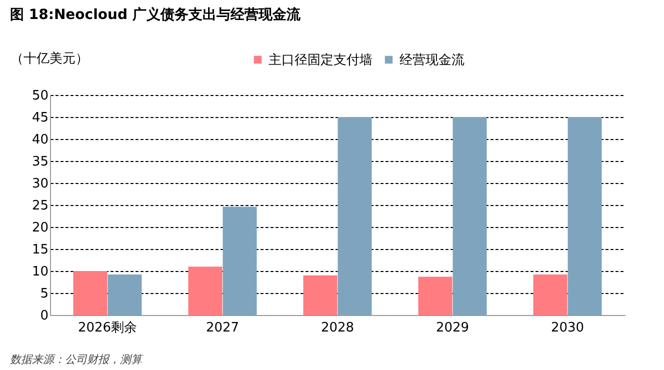 Image resolution: width=664 pixels, height=370 pixels. What do you see at coordinates (320, 60) in the screenshot?
I see `legend-label: 主口径固定支付墙` at bounding box center [320, 60].